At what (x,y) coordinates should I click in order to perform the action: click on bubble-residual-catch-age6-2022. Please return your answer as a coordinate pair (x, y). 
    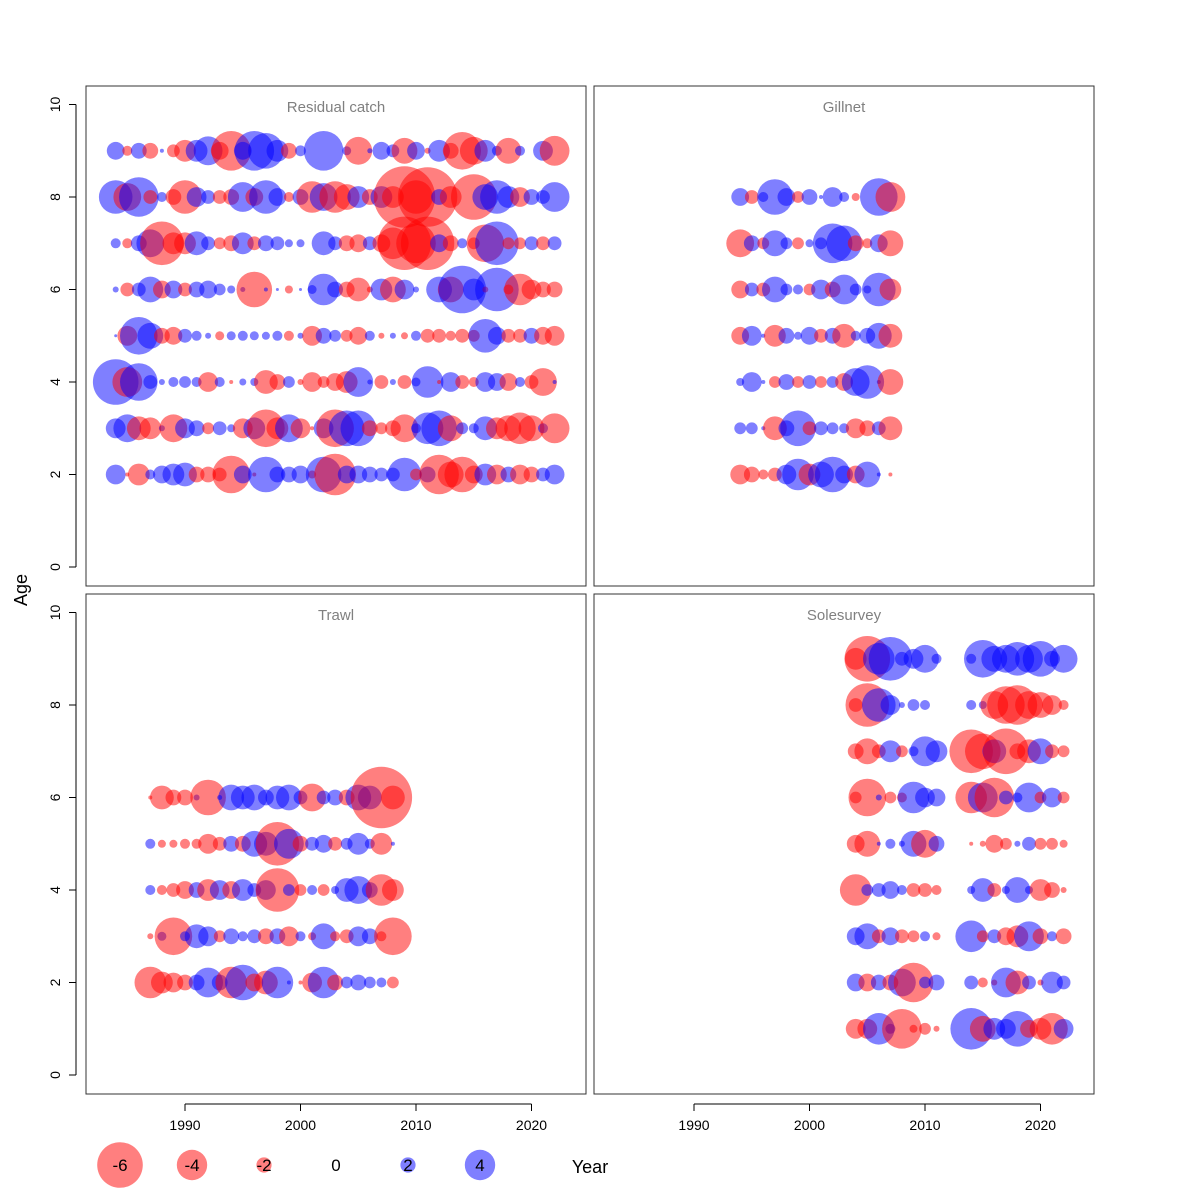
    Looking at the image, I should click on (554, 289).